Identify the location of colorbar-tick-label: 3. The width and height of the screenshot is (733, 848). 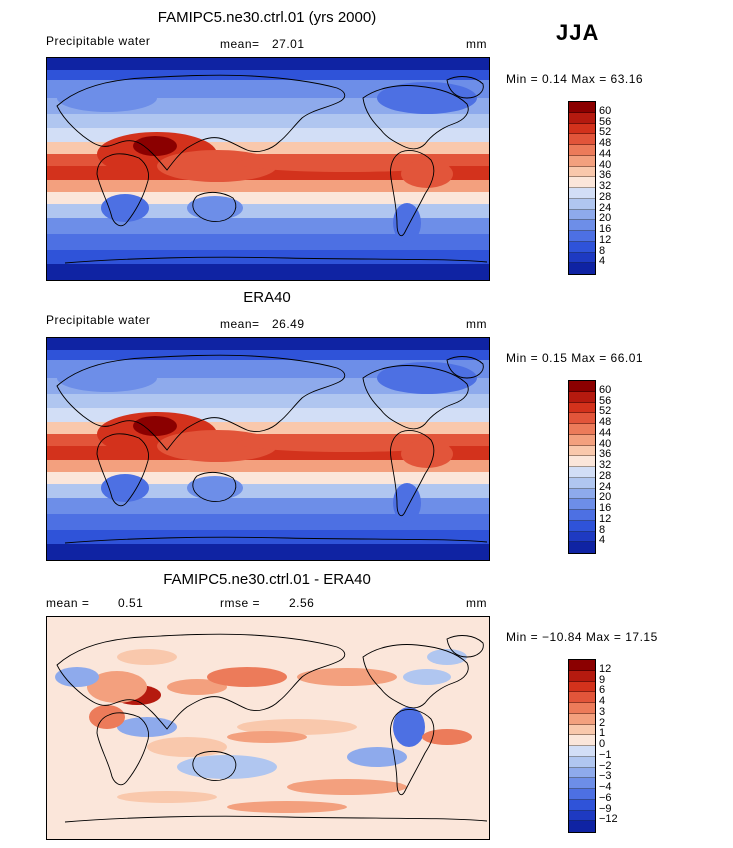
(602, 711).